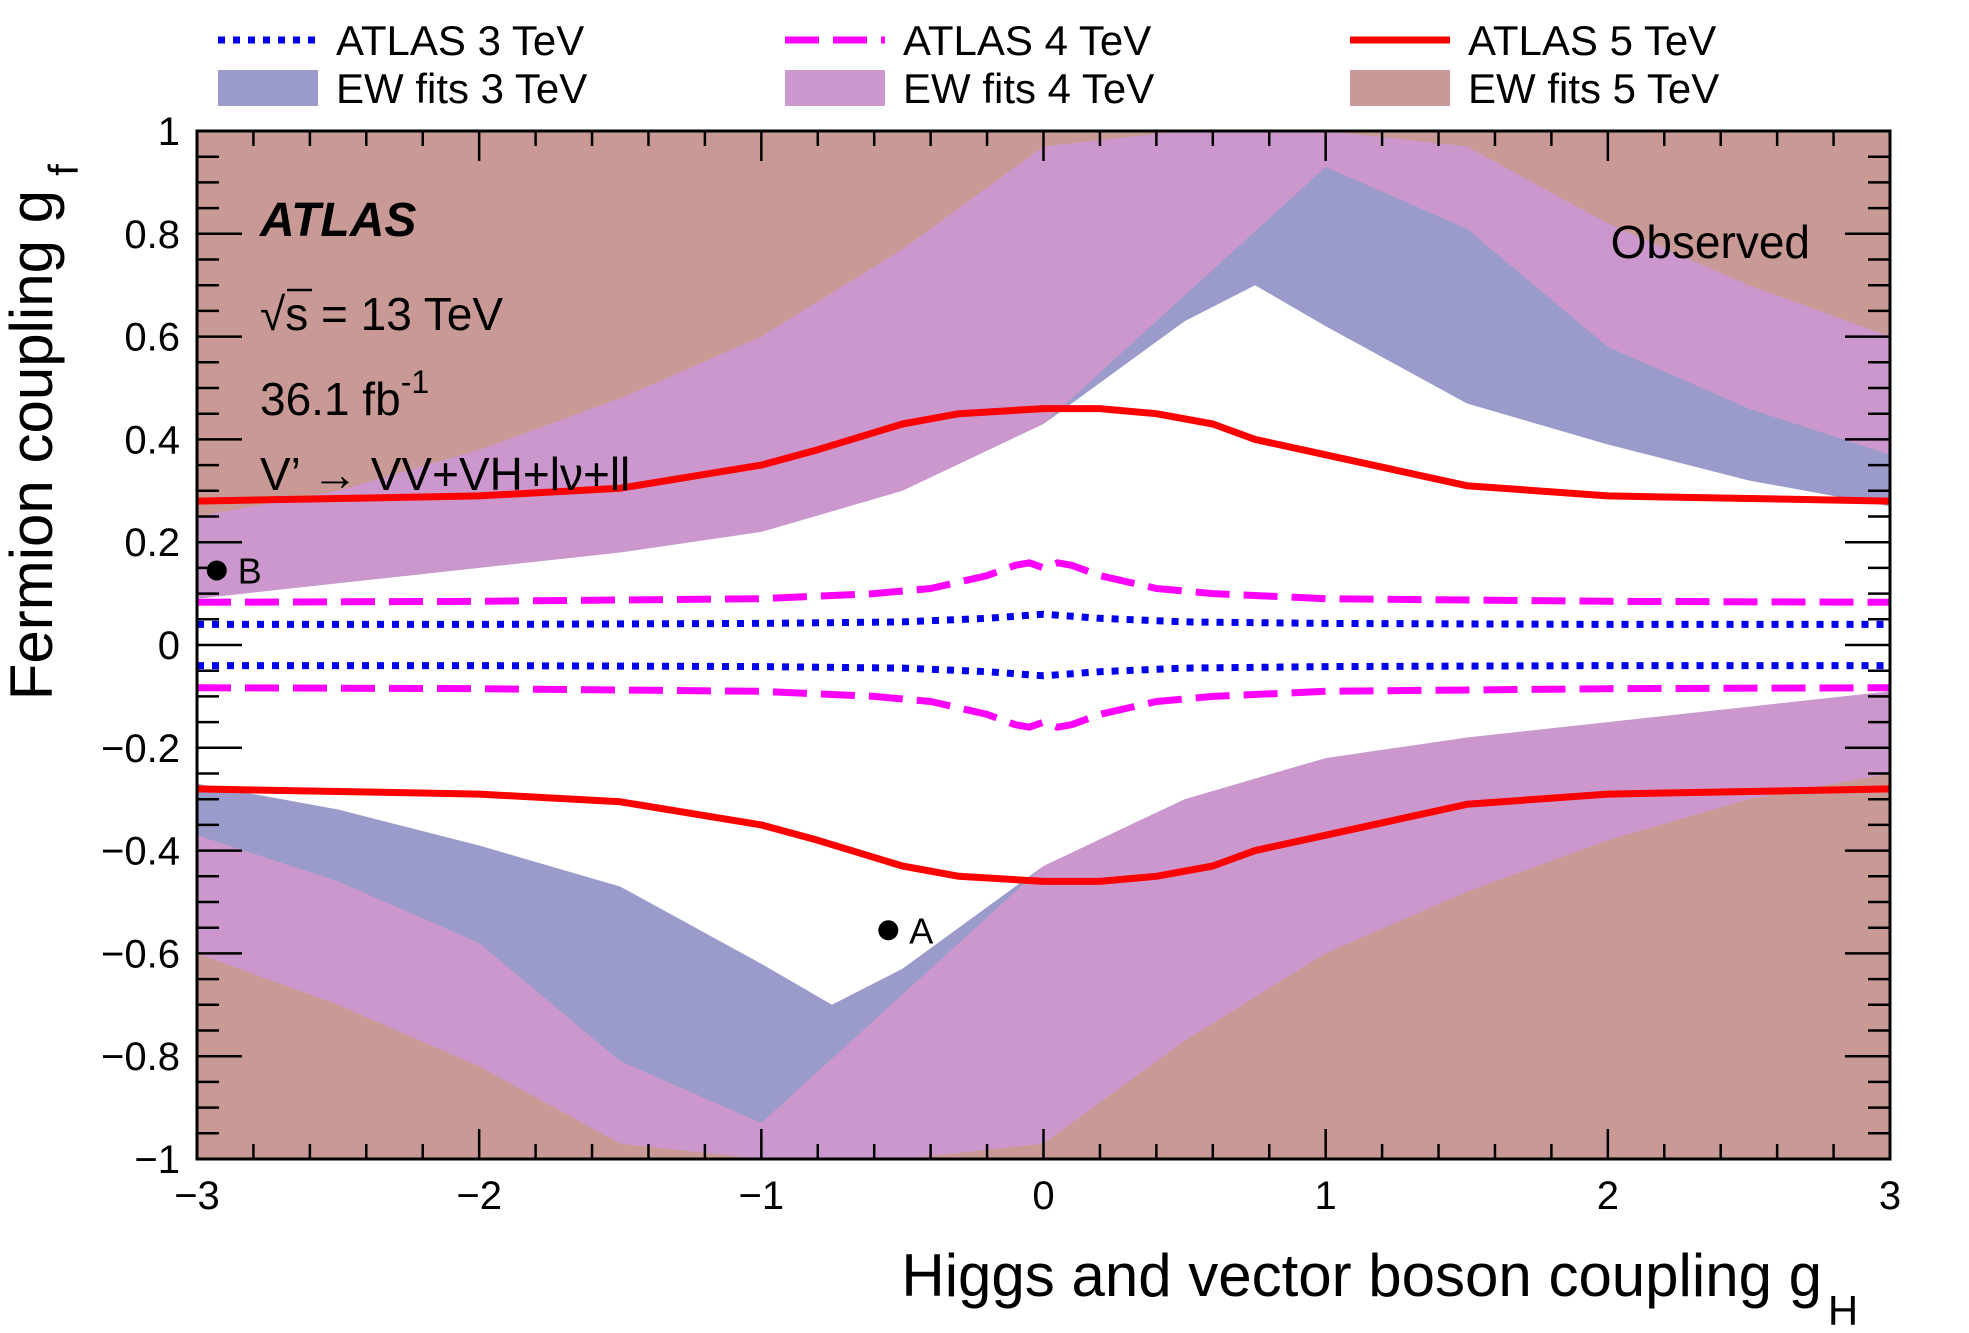 This screenshot has height=1333, width=1969. What do you see at coordinates (32, 445) in the screenshot?
I see `y-axis-title: Fermion coupling g` at bounding box center [32, 445].